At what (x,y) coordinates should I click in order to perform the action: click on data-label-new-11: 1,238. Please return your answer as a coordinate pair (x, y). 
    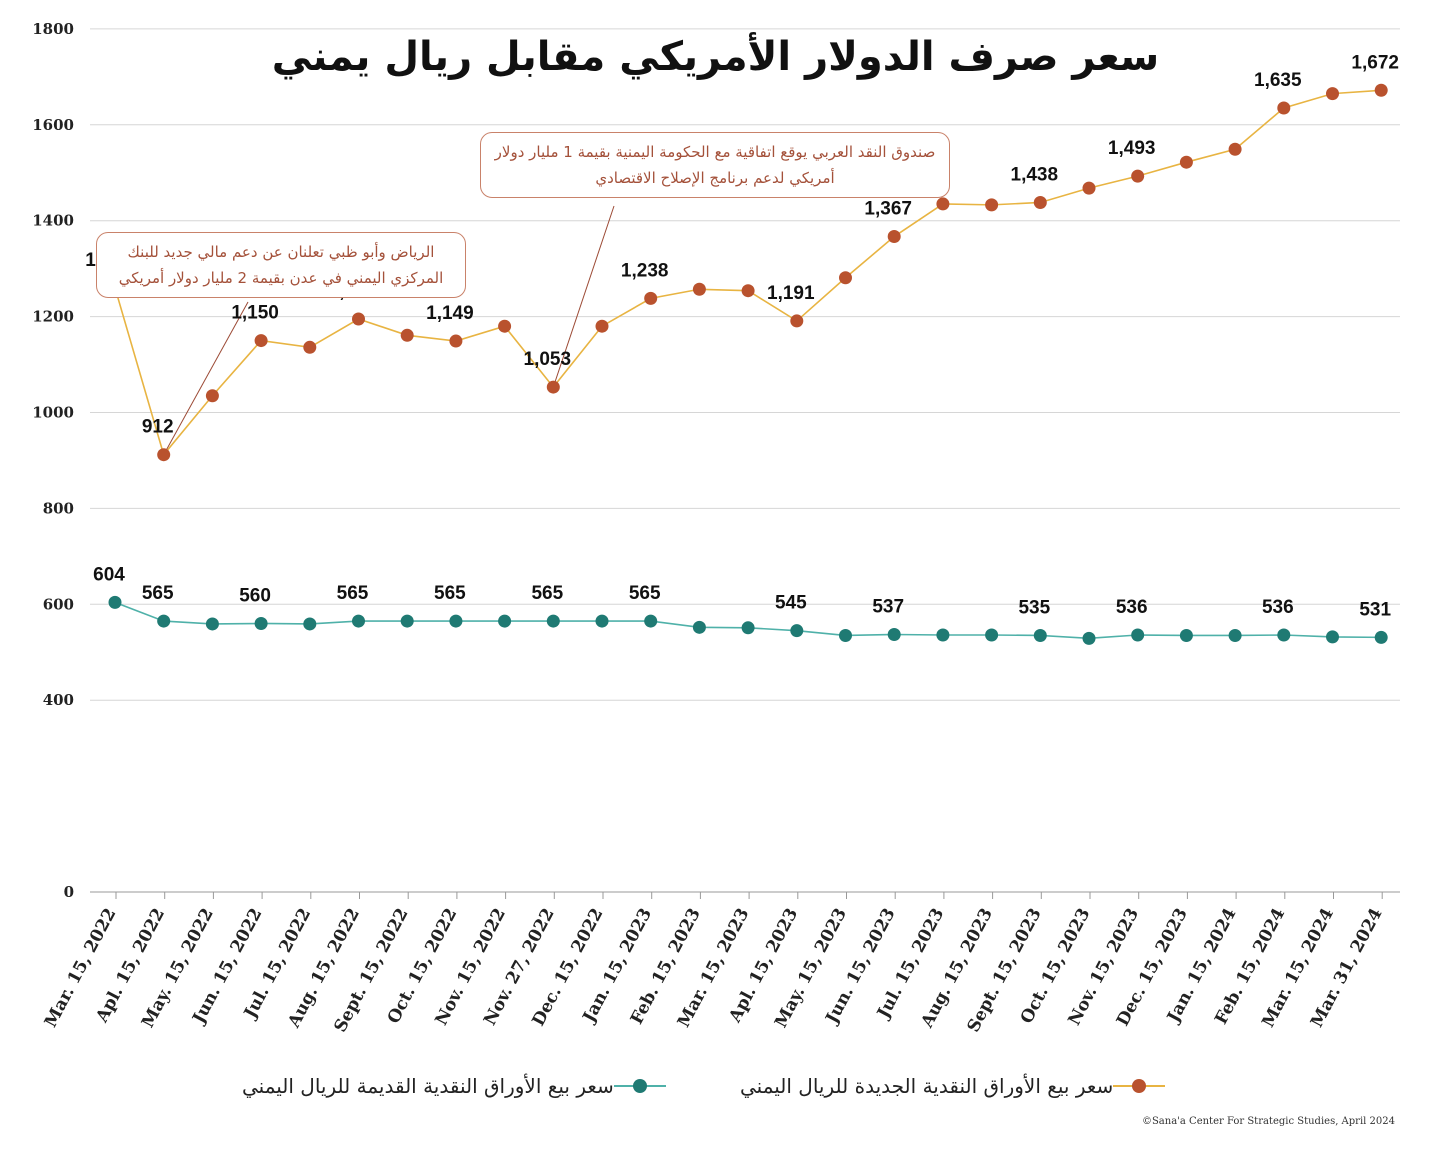
    Looking at the image, I should click on (645, 270).